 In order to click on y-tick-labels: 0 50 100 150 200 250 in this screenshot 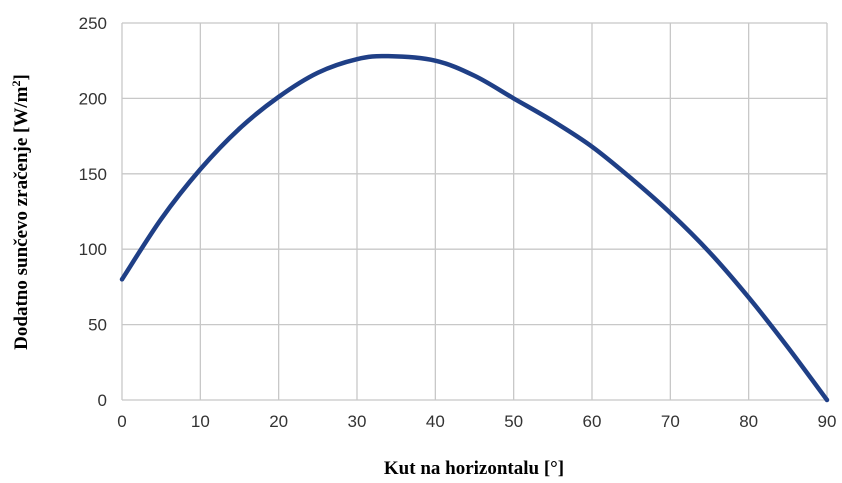, I will do `click(93, 212)`.